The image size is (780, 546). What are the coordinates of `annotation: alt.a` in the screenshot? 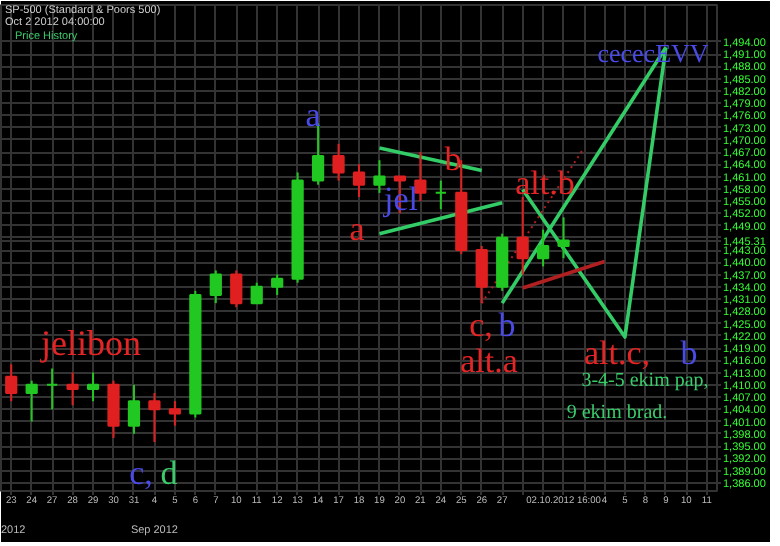 It's located at (489, 361).